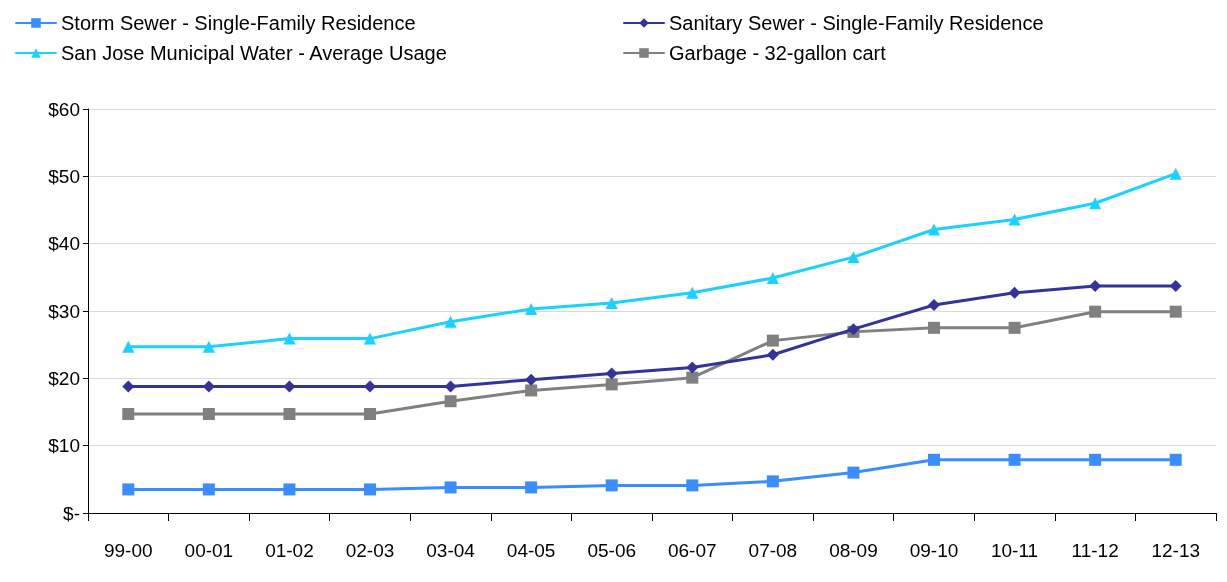 Image resolution: width=1227 pixels, height=582 pixels. What do you see at coordinates (71, 513) in the screenshot?
I see `y-tick-label: $-` at bounding box center [71, 513].